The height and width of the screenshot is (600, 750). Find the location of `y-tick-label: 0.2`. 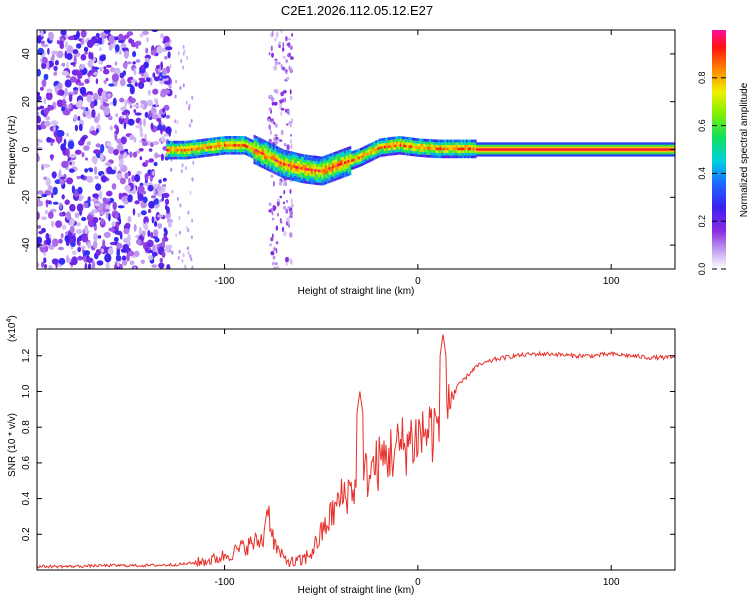

y-tick-label: 0.2 is located at coordinates (26, 534).